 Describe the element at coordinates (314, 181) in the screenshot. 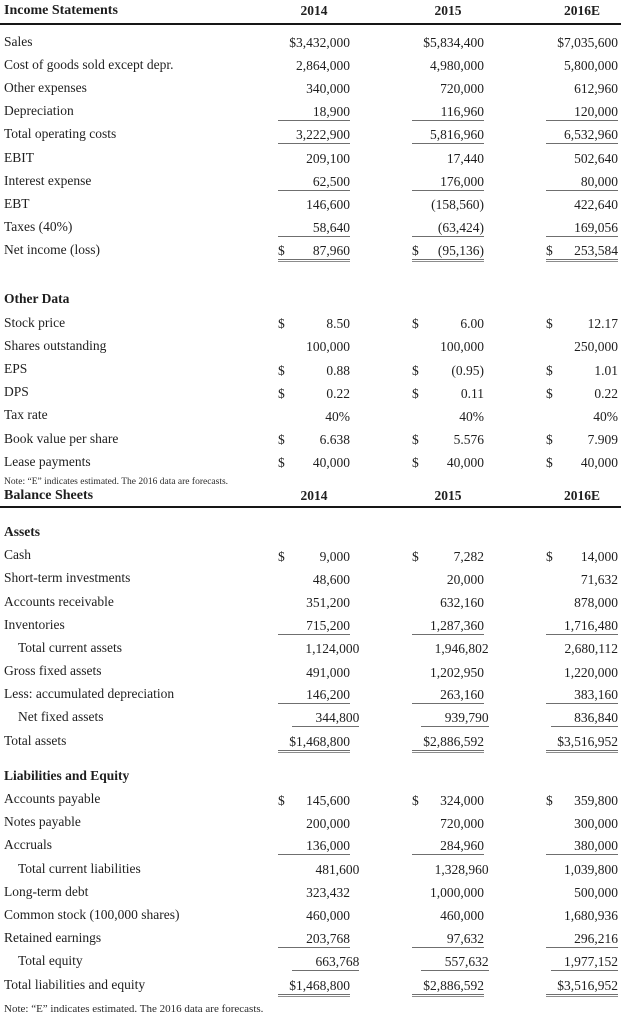

I see `value-cell: 62,500` at that location.